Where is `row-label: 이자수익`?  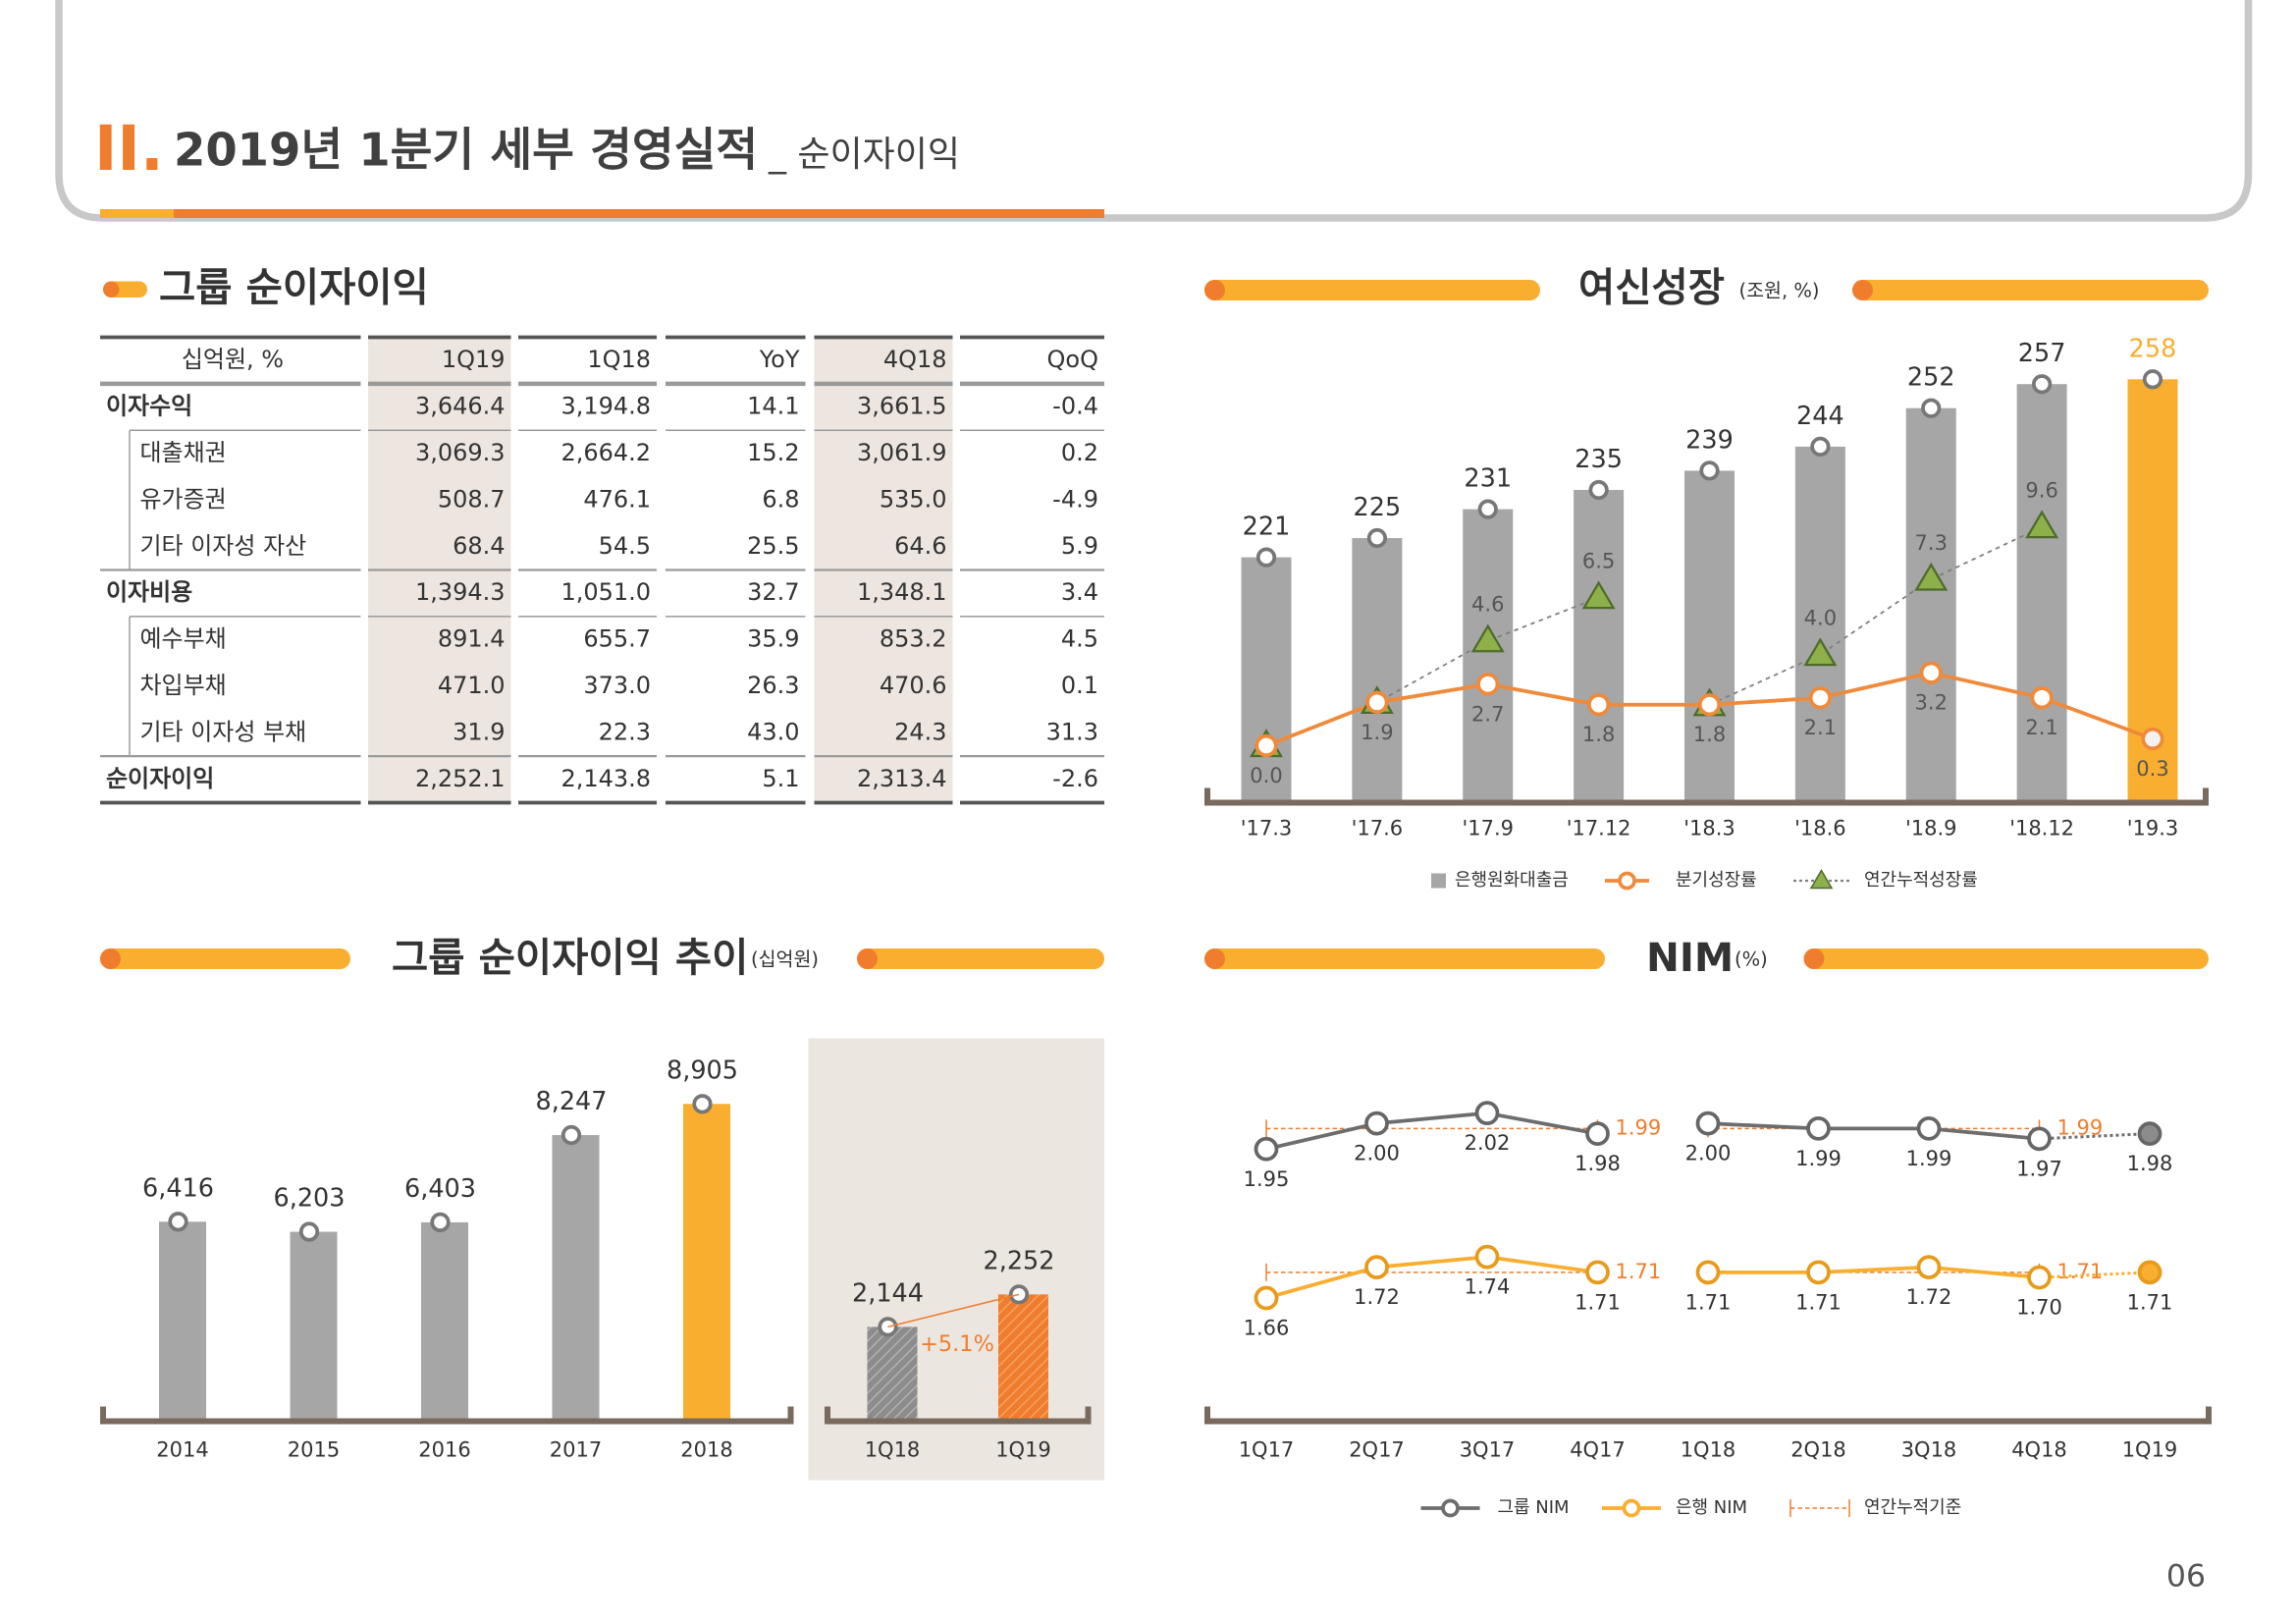 row-label: 이자수익 is located at coordinates (149, 406).